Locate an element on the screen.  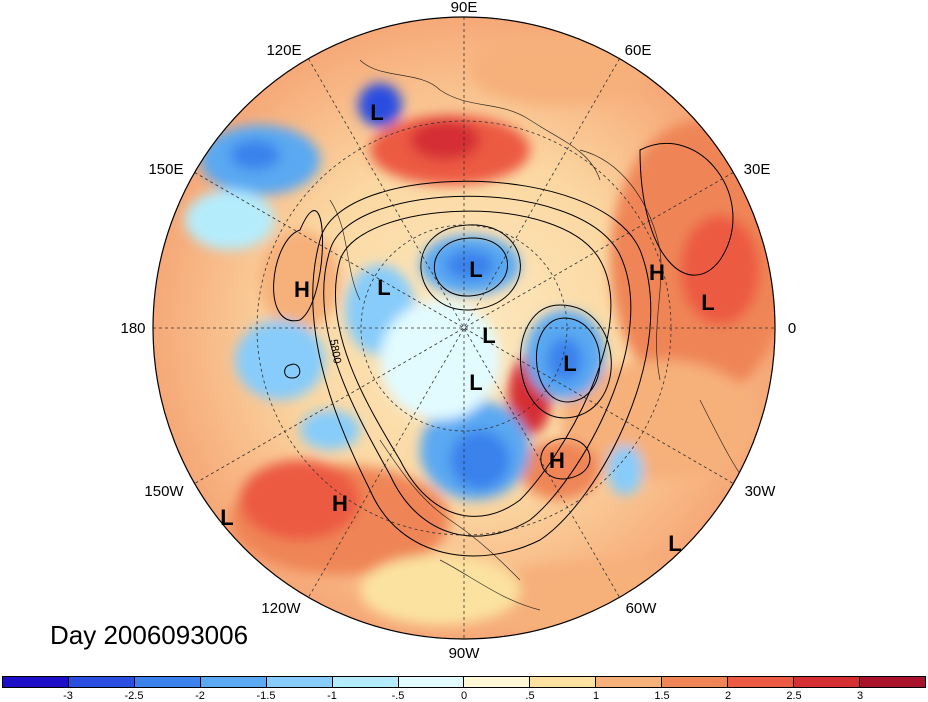
colorbar-tick-label: 0 is located at coordinates (464, 696).